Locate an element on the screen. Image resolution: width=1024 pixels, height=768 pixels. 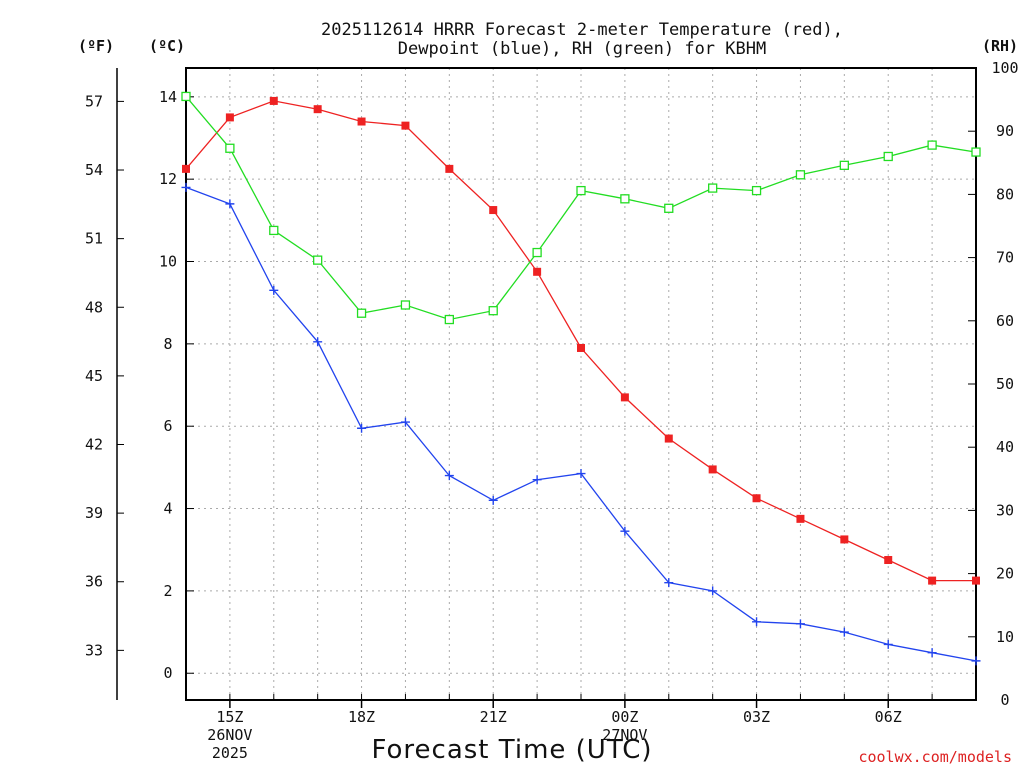
rh-tick-label: 70 is located at coordinates (1005, 258).